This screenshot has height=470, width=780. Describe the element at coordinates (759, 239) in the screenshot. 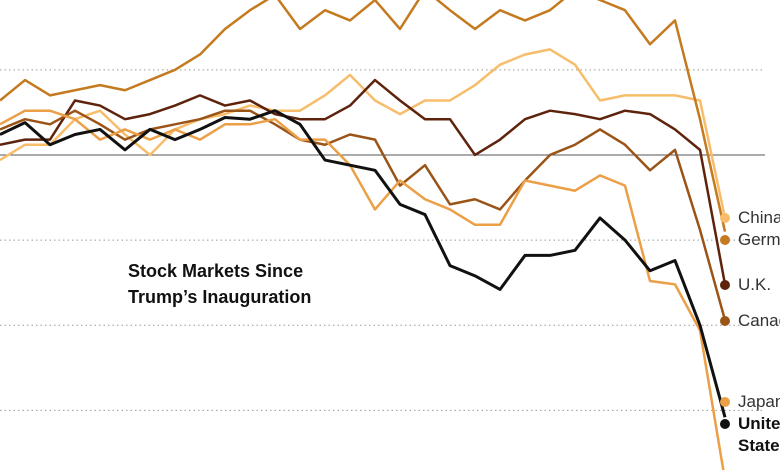

I see `legend-label: Germany` at that location.